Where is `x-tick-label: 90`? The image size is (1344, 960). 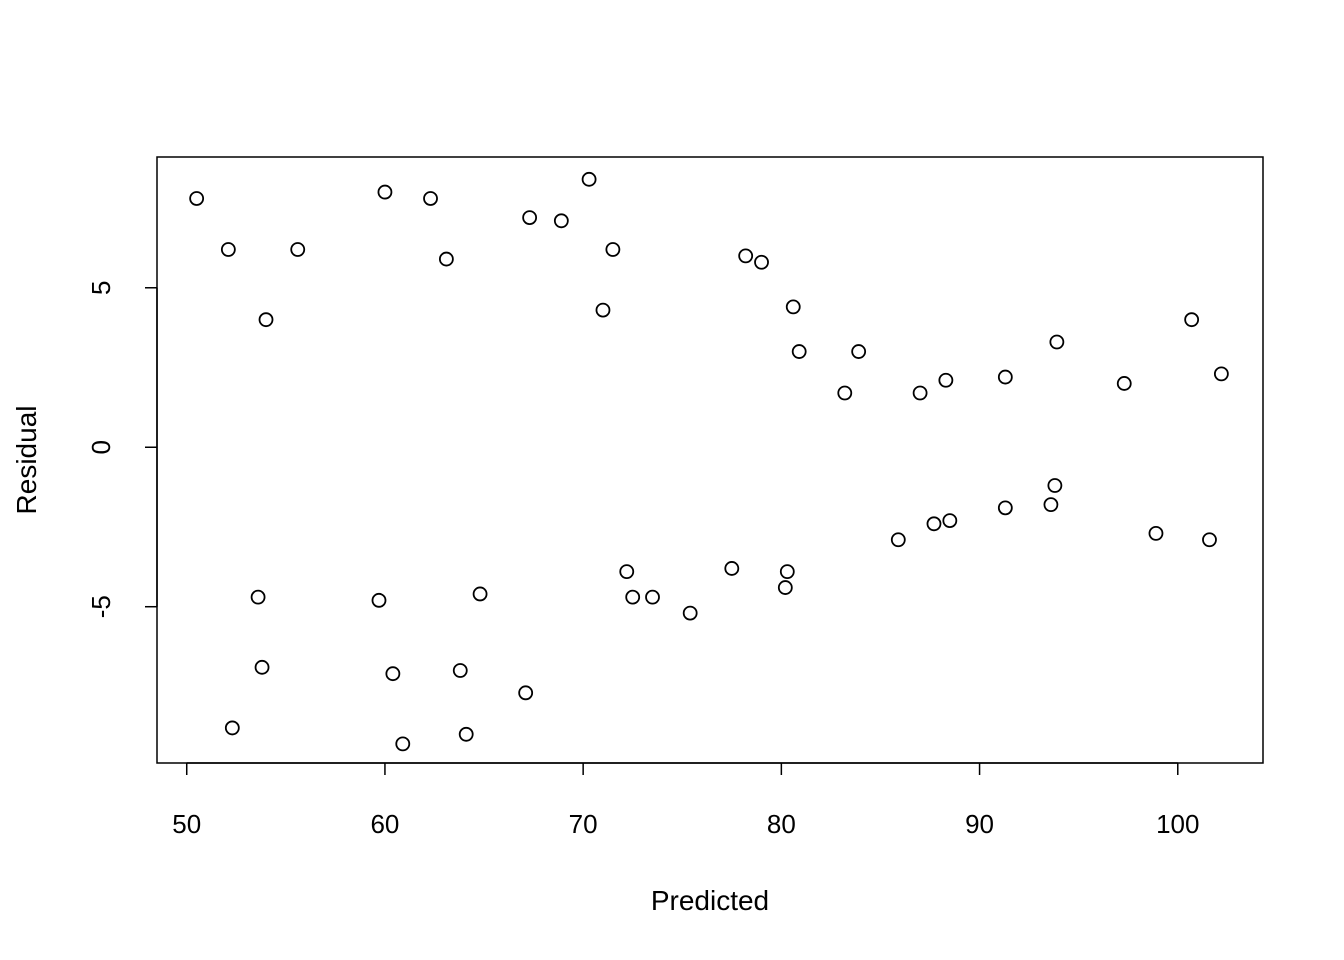
x-tick-label: 90 is located at coordinates (979, 824).